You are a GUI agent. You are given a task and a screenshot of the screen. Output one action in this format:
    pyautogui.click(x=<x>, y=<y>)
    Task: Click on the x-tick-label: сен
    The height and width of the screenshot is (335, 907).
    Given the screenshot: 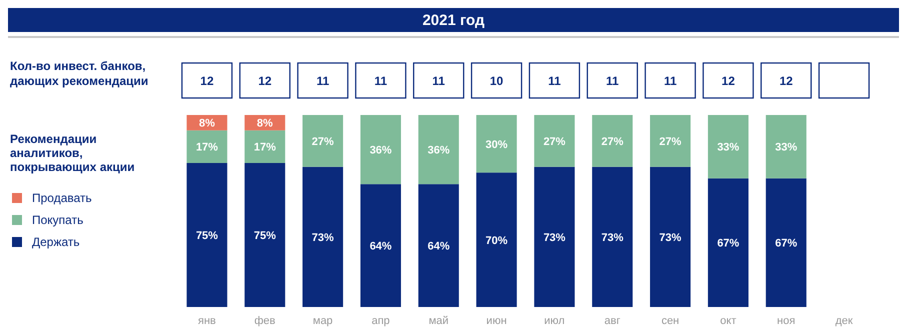 What is the action you would take?
    pyautogui.click(x=670, y=321)
    